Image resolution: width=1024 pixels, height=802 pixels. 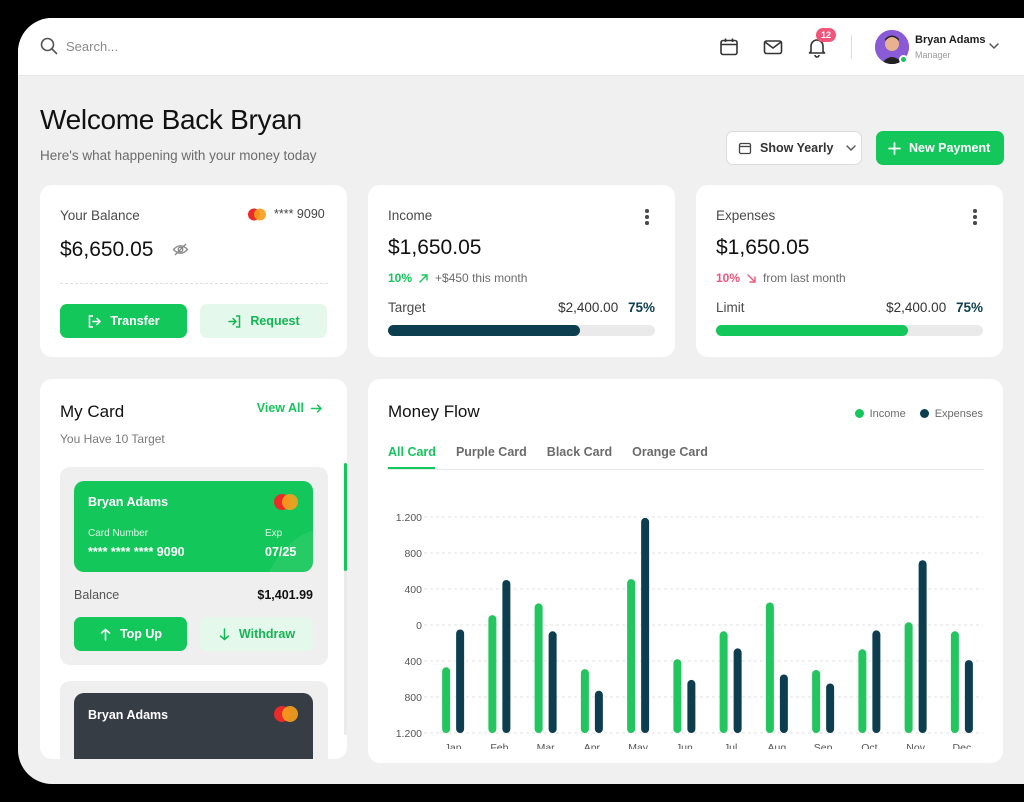 I want to click on legend-expenses-label: Expenses, so click(x=958, y=414).